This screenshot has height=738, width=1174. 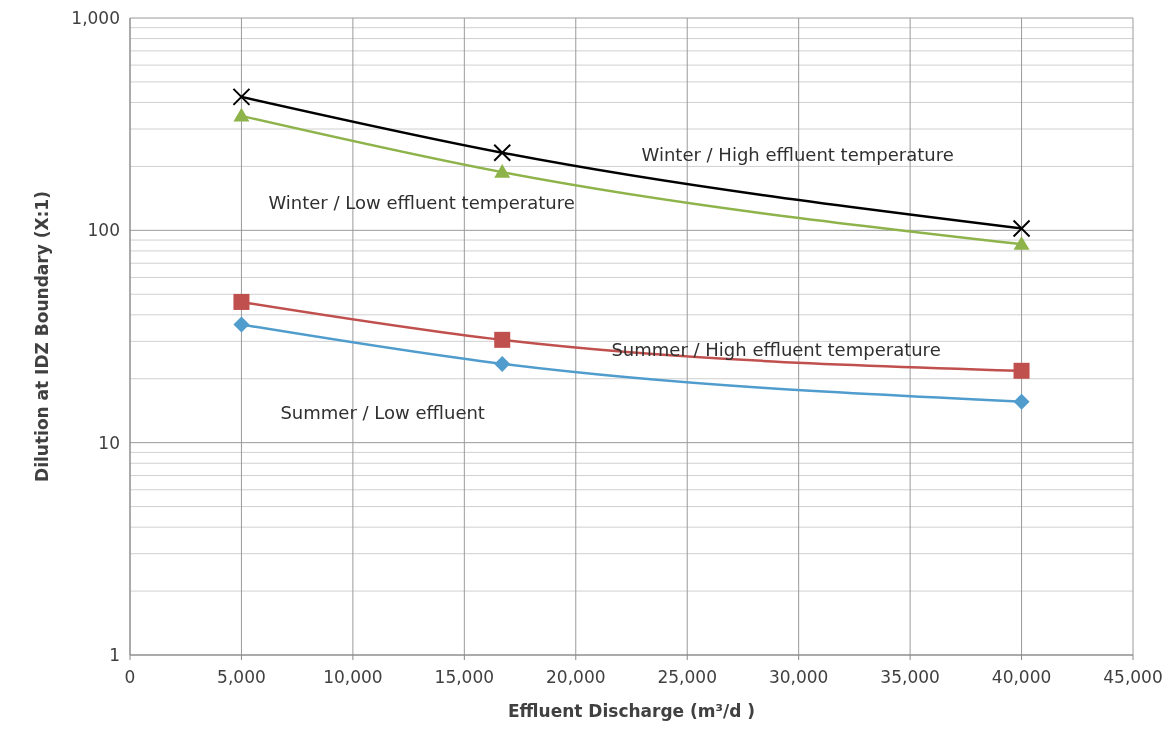 What do you see at coordinates (109, 442) in the screenshot?
I see `y-tick-label: 10` at bounding box center [109, 442].